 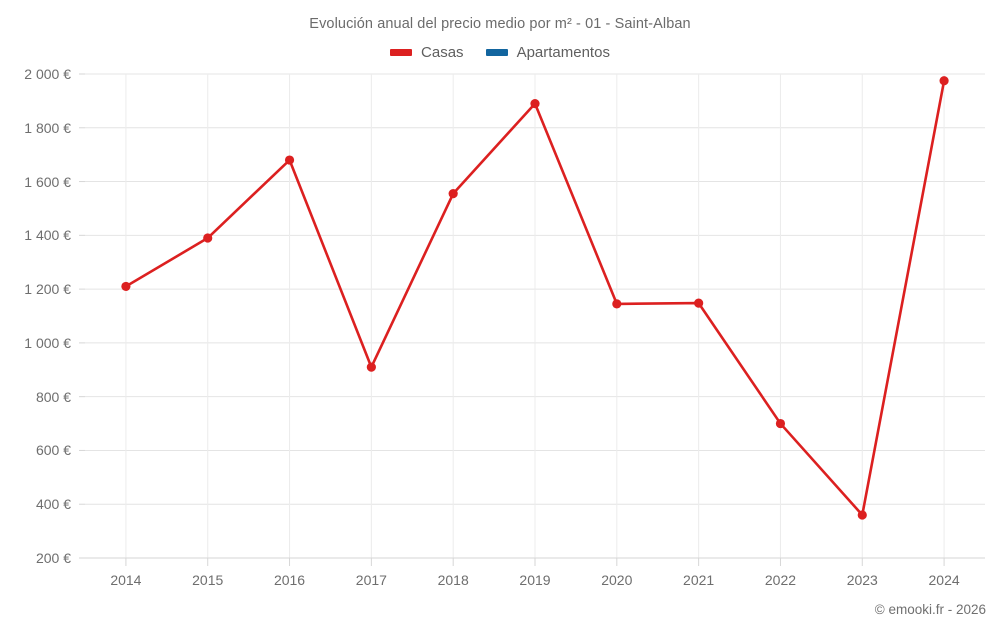 I want to click on x-axis-tick-label: 2017, so click(x=371, y=580).